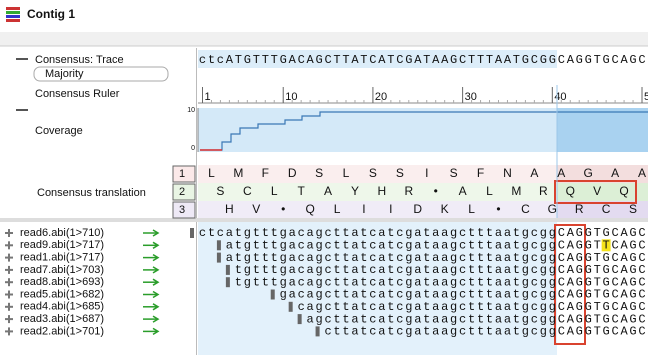 This screenshot has height=355, width=648. I want to click on row-label: Consensus translation, so click(91, 193).